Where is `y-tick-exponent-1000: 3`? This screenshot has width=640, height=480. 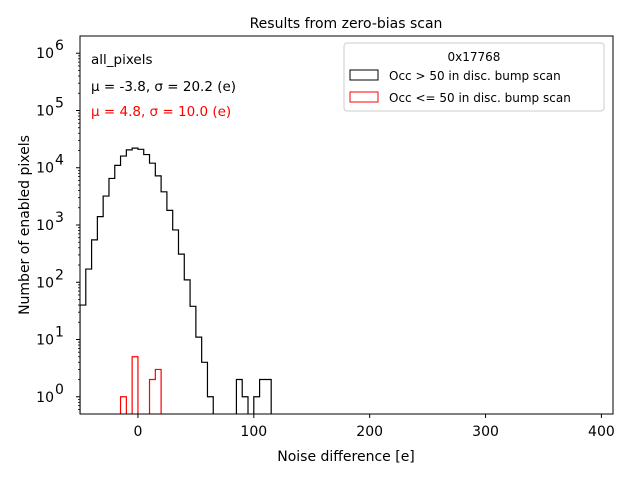 y-tick-exponent-1000: 3 is located at coordinates (59, 218).